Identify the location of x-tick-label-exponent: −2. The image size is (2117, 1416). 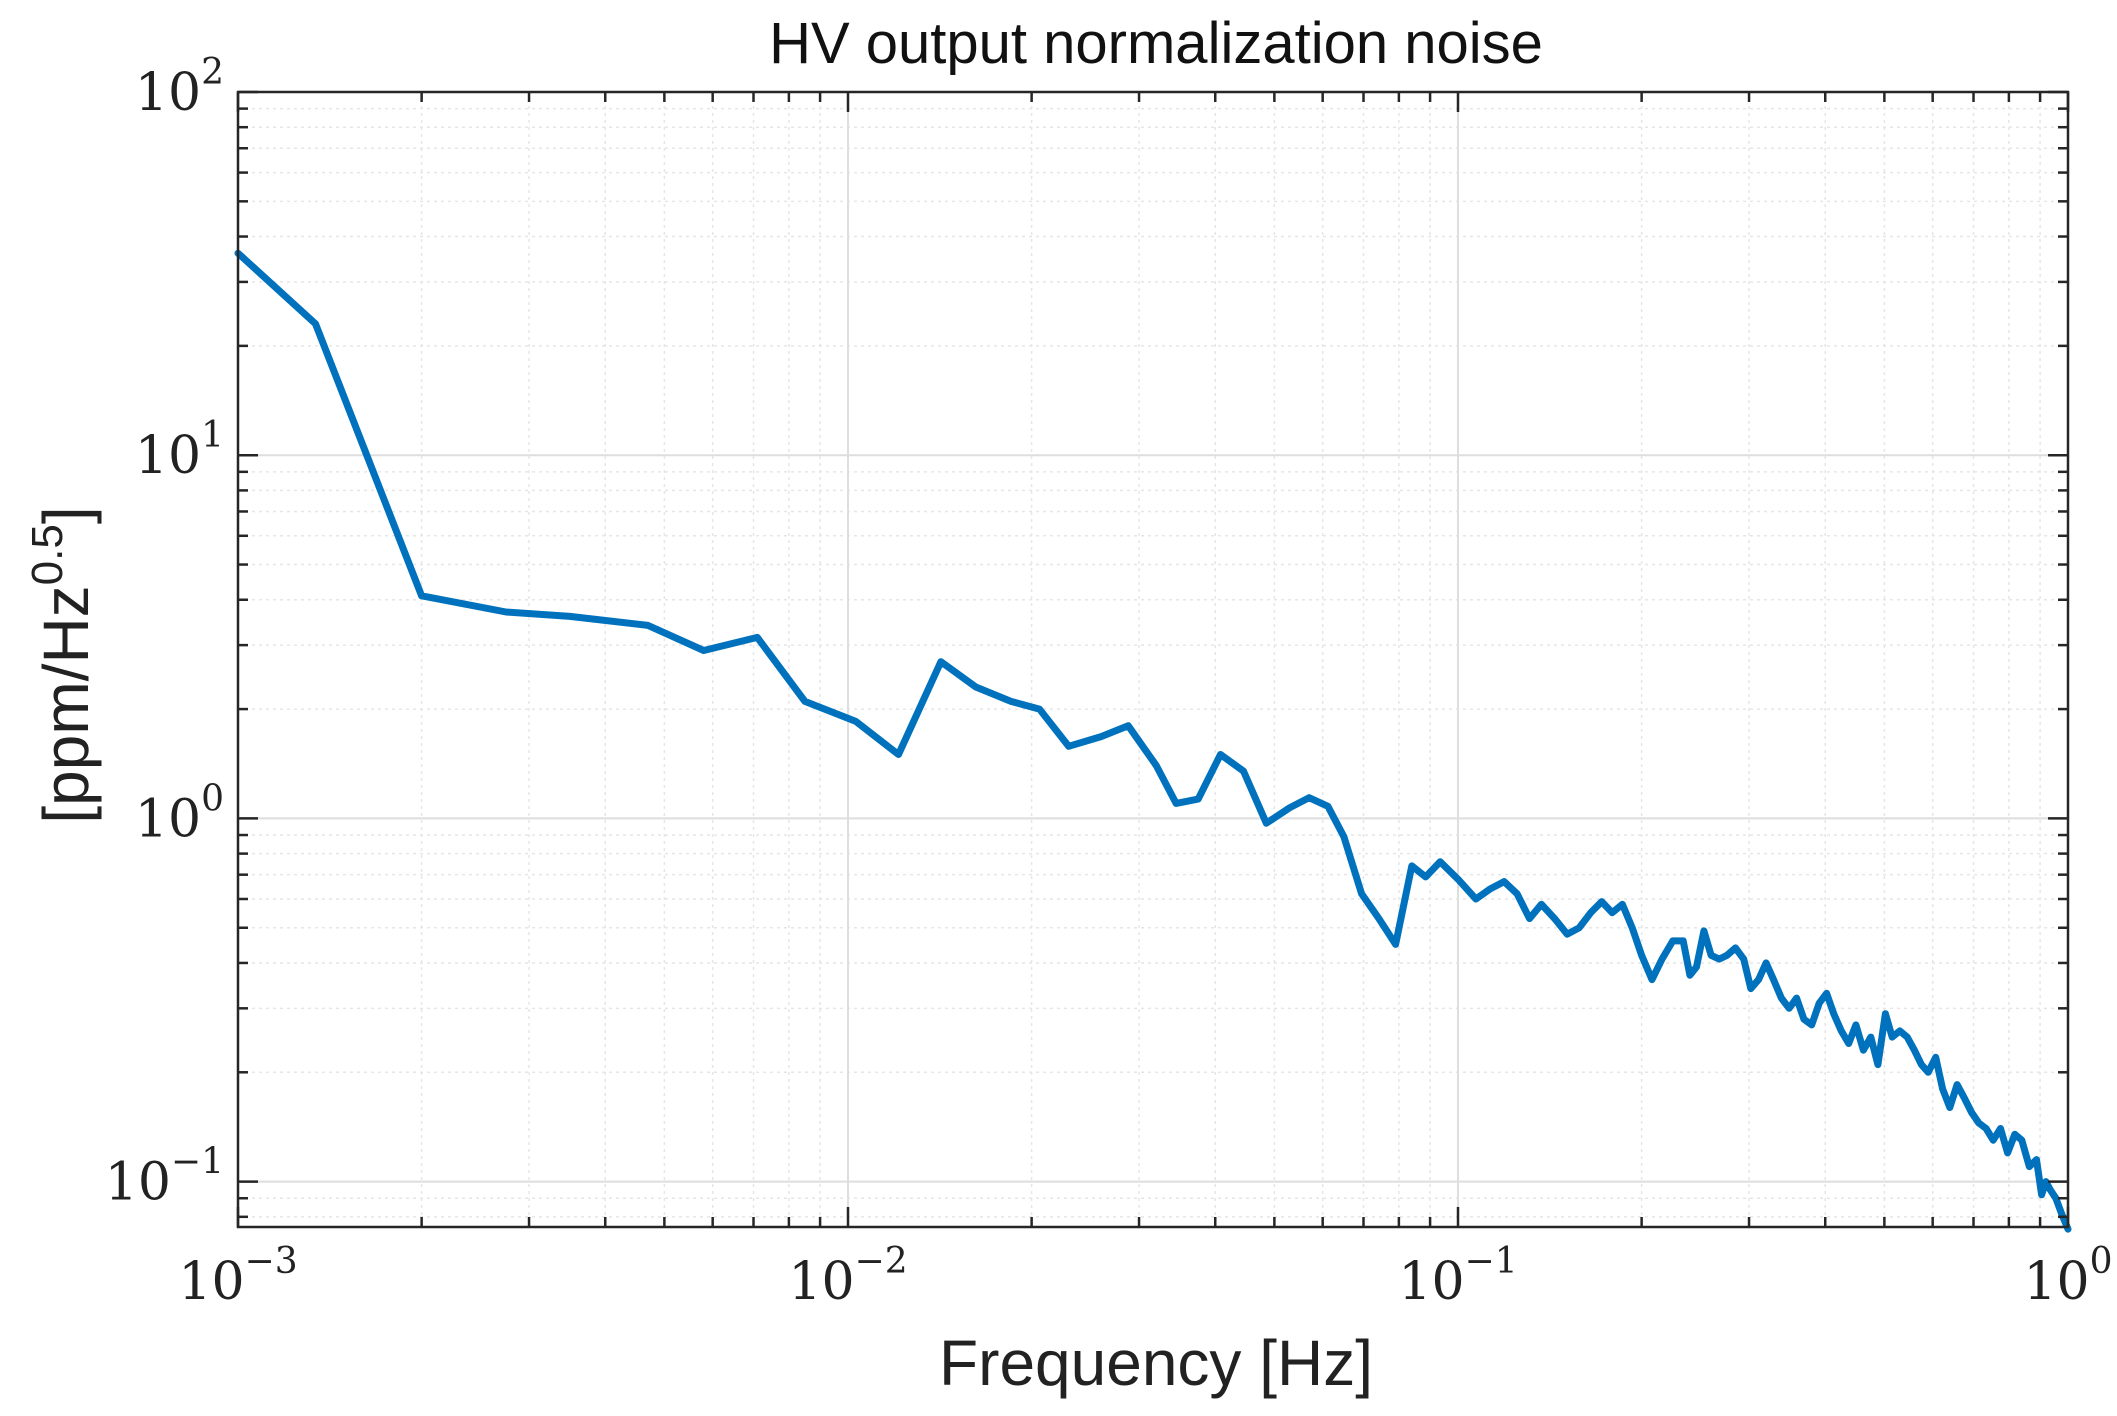
(881, 1261).